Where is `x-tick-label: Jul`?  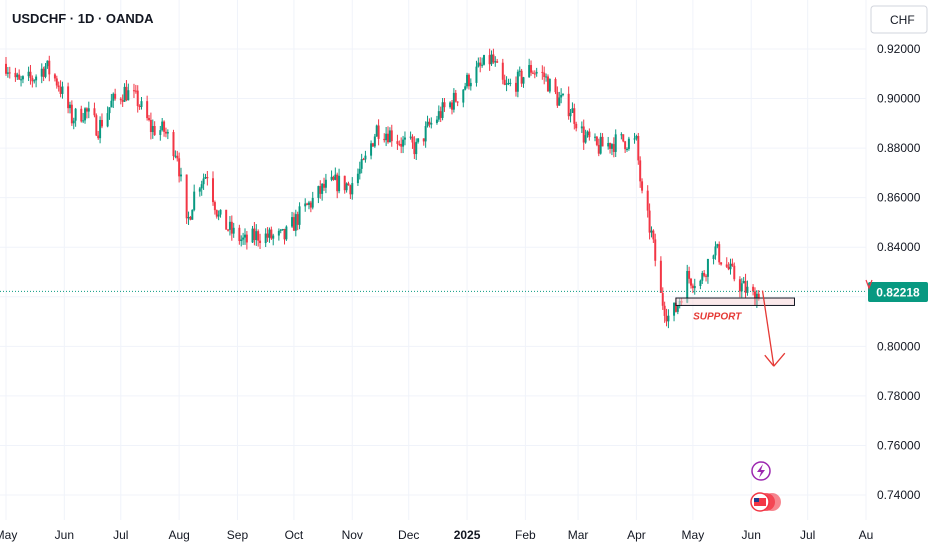
x-tick-label: Jul is located at coordinates (120, 535).